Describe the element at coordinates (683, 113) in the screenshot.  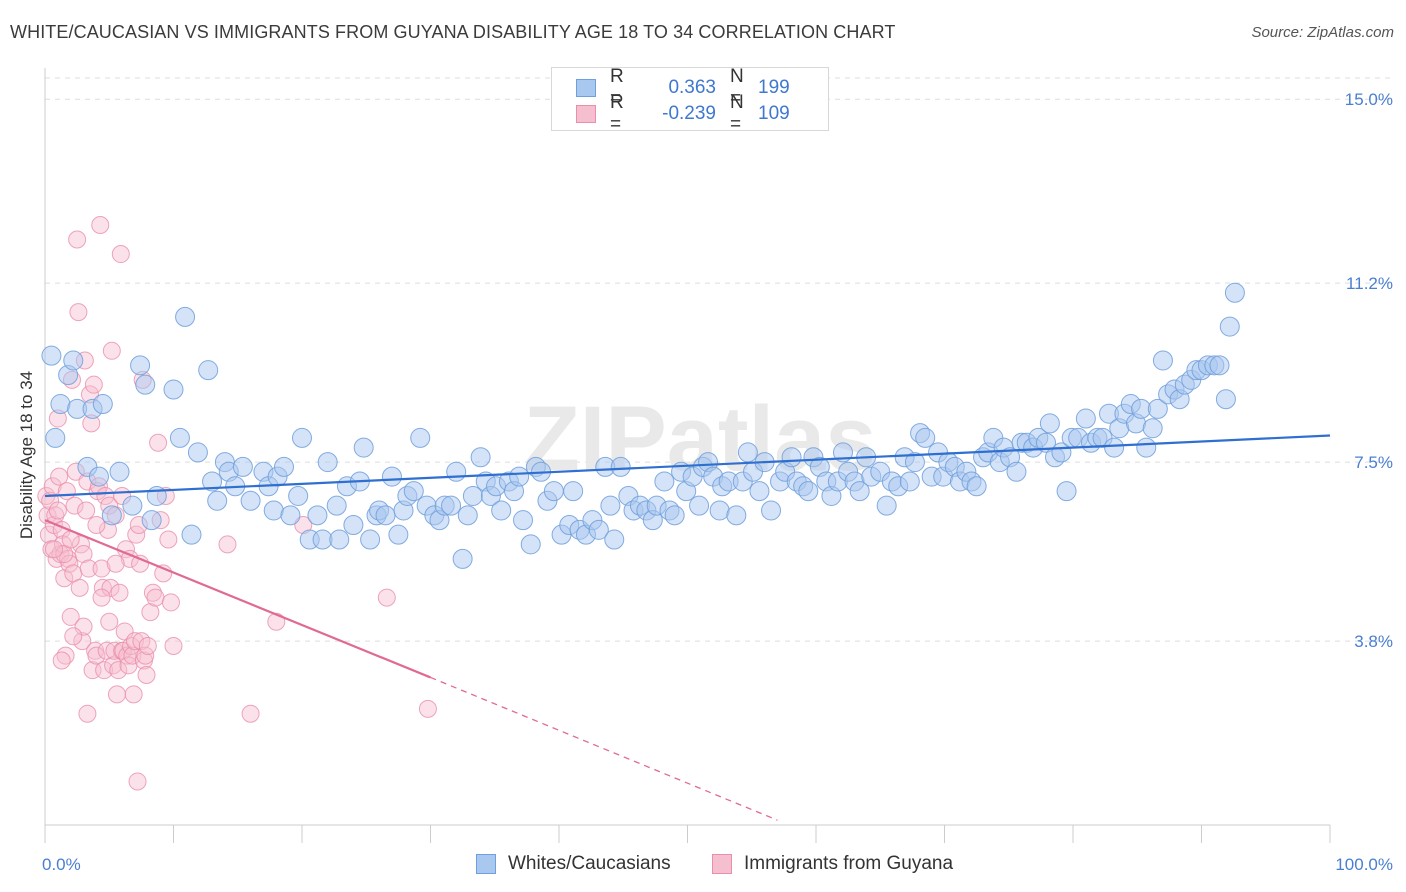
I see `legend-row-guyana: R = -0.239 N = 109` at that location.